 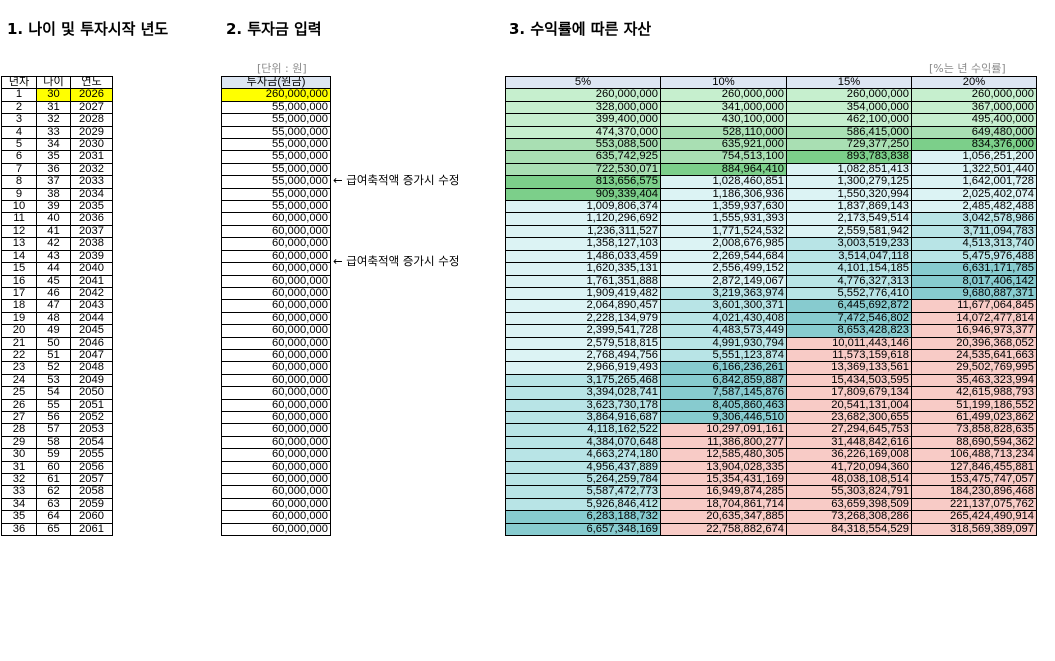 I want to click on age-cell: 61, so click(x=53, y=479).